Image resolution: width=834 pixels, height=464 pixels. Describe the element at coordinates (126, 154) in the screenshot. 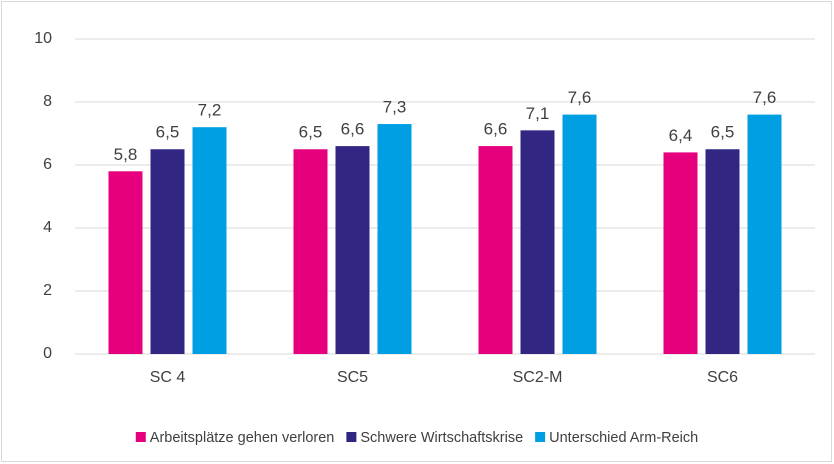

I see `data-label: 5,8` at that location.